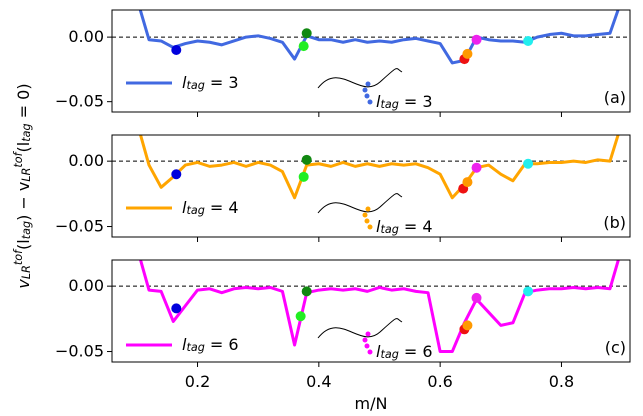 The height and width of the screenshot is (416, 643). What do you see at coordinates (615, 97) in the screenshot?
I see `panel-label: (a)` at bounding box center [615, 97].